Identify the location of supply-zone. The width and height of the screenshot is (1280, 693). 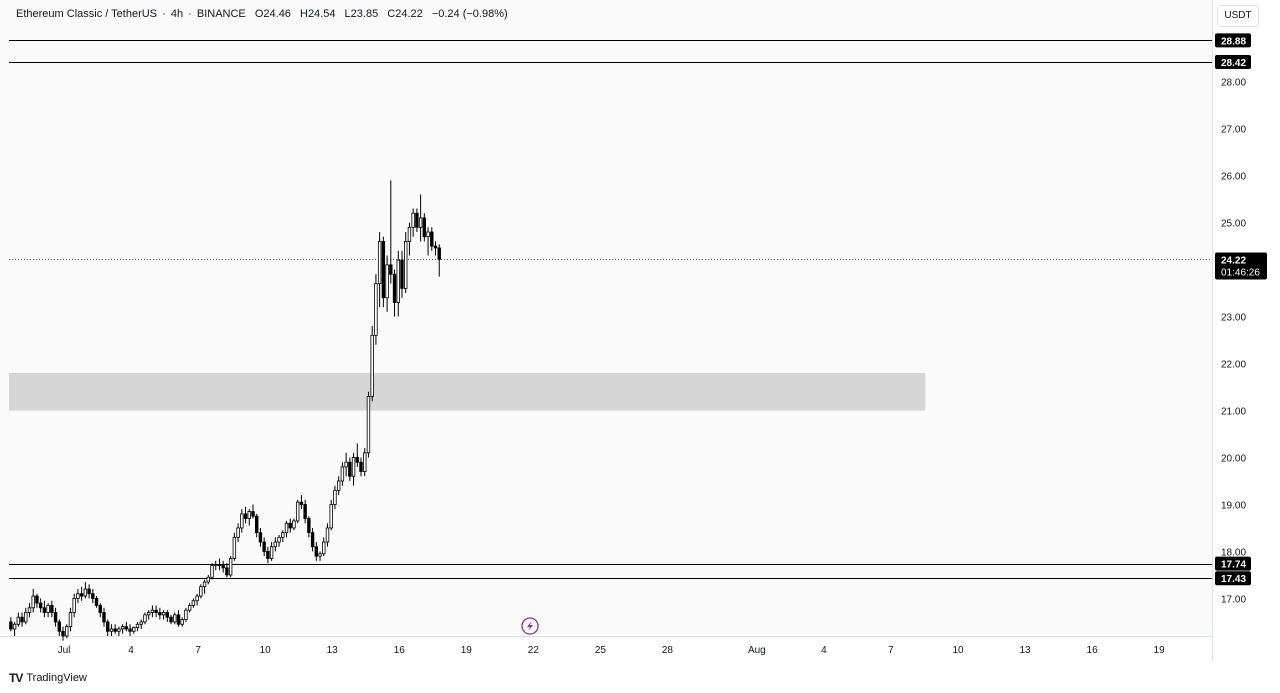
(467, 391).